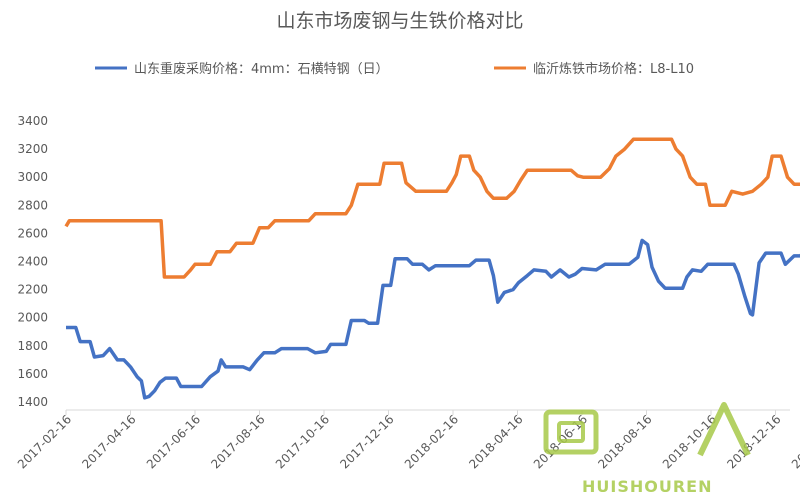 The width and height of the screenshot is (800, 500). I want to click on y-tick-label: 1800, so click(32, 346).